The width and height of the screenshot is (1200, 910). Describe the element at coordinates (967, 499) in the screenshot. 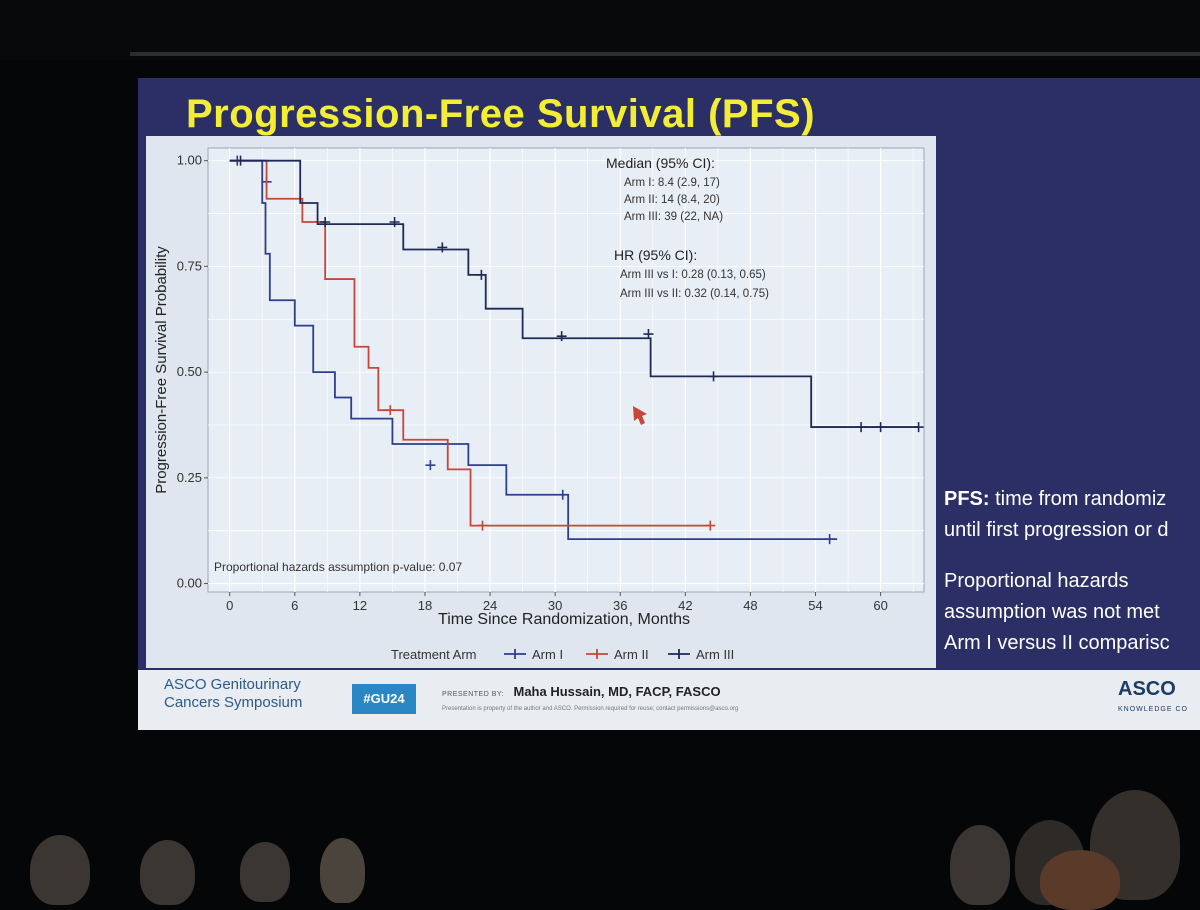

I see `side-text-bold: PFS:` at that location.